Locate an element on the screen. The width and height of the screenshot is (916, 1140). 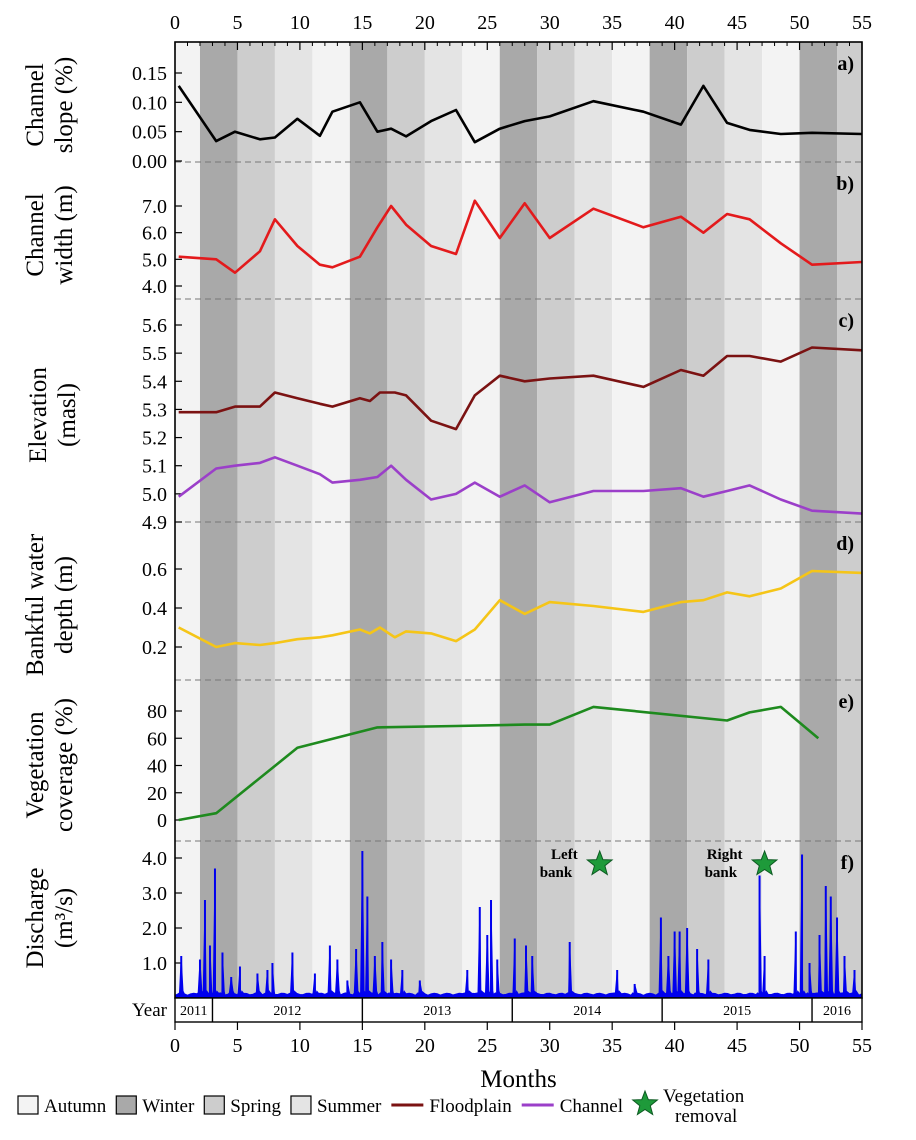
legend-label-line: removal is located at coordinates (706, 1116).